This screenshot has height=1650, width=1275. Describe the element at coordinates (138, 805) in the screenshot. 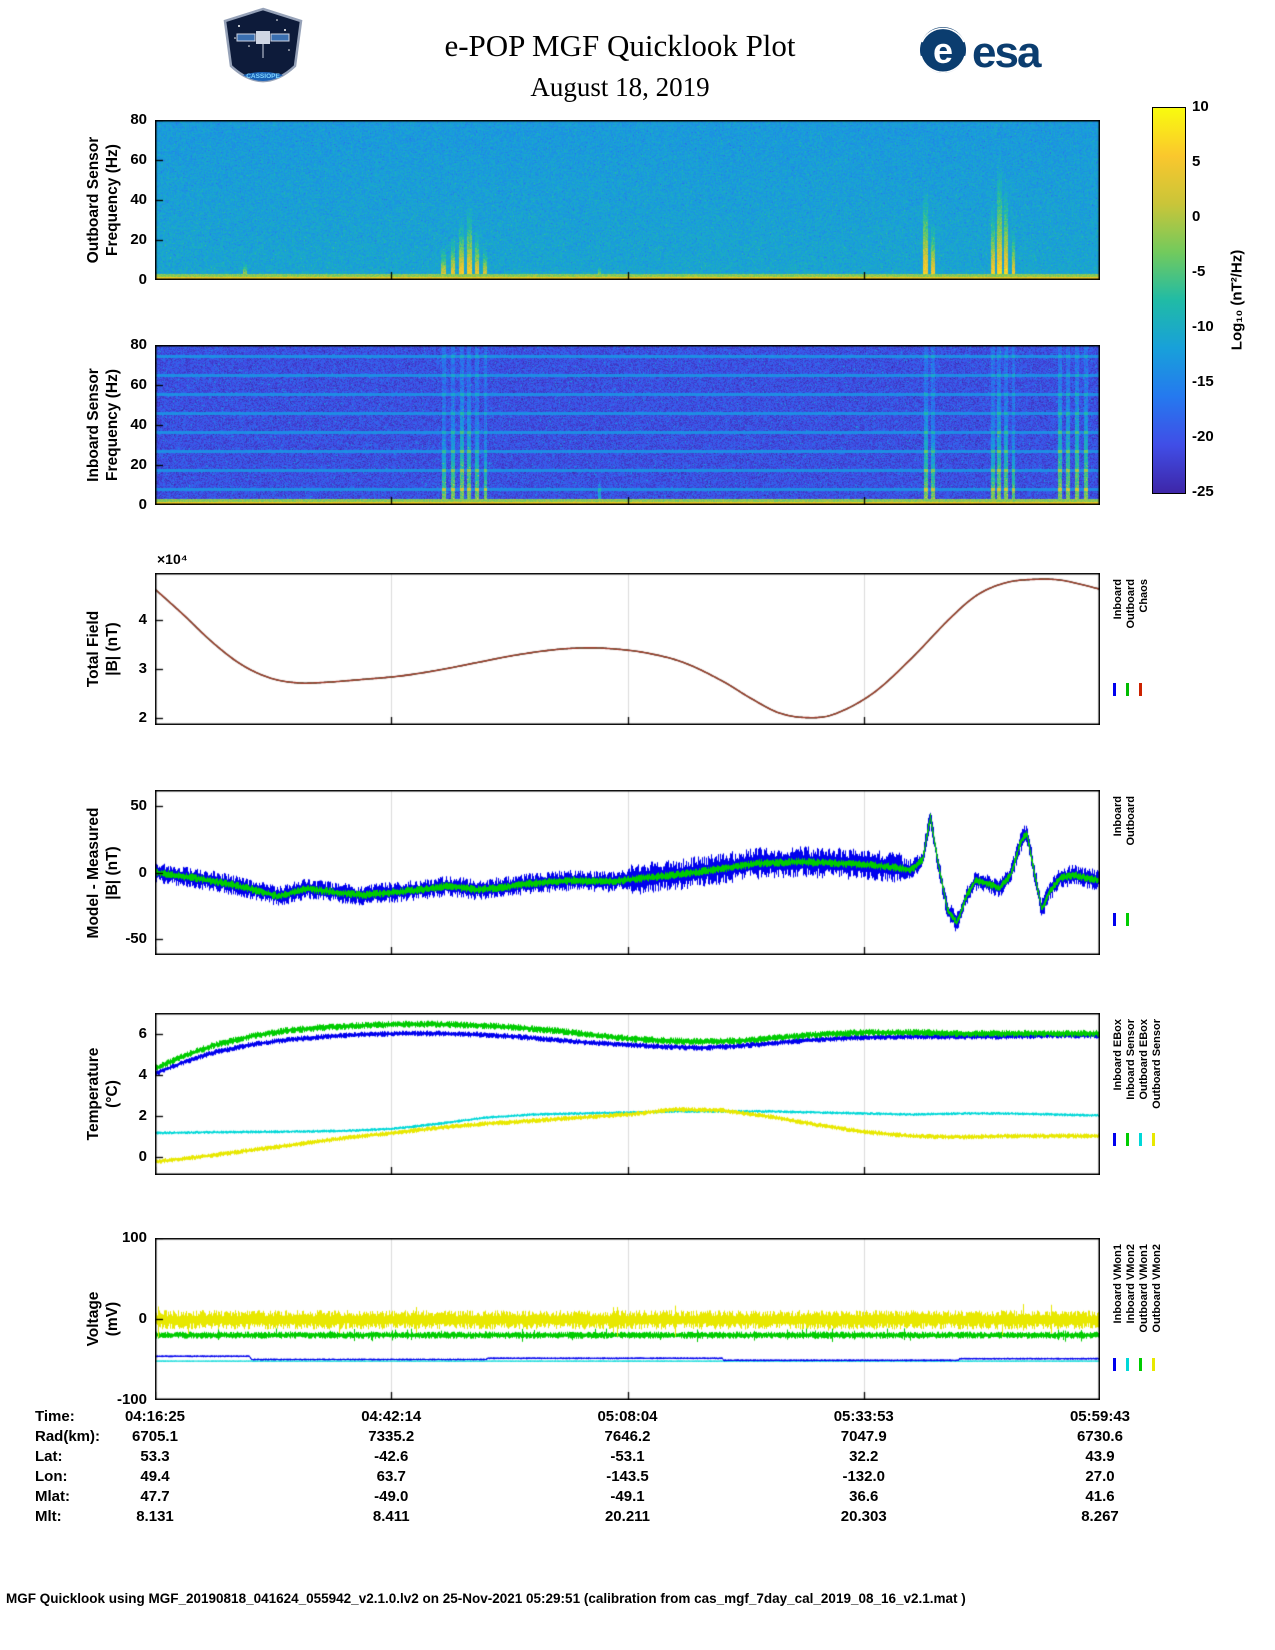

I see `model-minus-measured-ytick-label: 50` at that location.